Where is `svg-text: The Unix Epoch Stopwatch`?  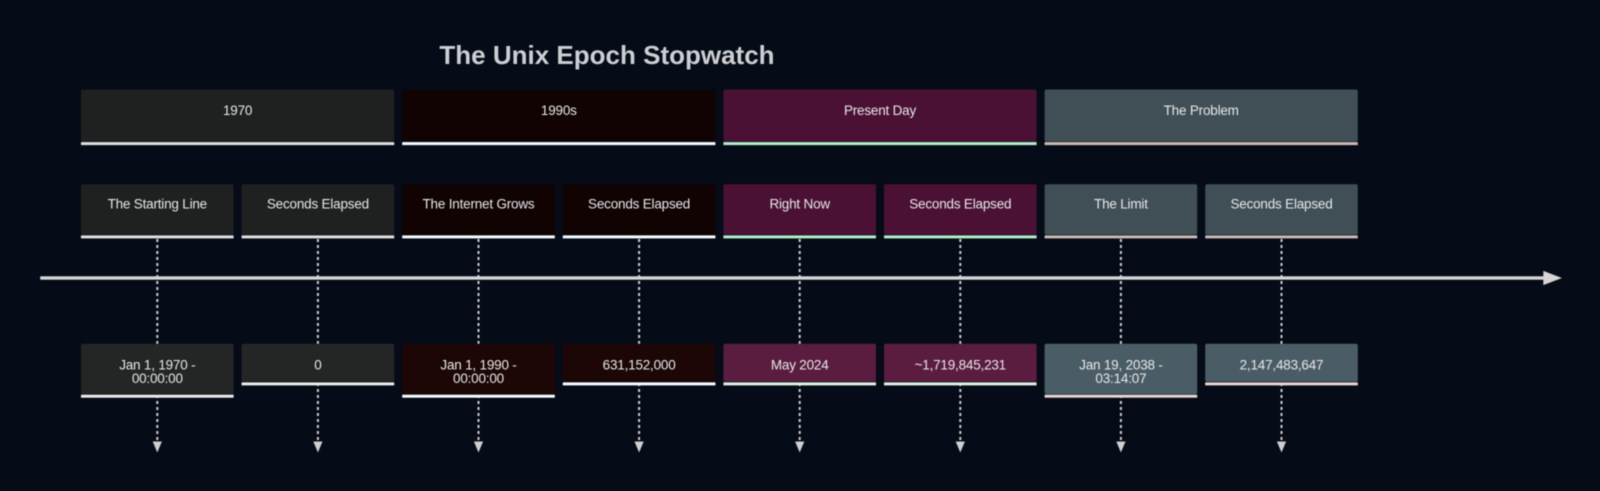
svg-text: The Unix Epoch Stopwatch is located at coordinates (606, 55).